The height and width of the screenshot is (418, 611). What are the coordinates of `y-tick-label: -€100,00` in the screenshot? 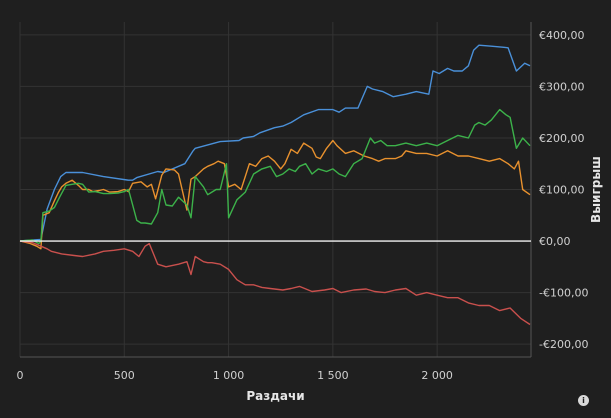 It's located at (563, 293).